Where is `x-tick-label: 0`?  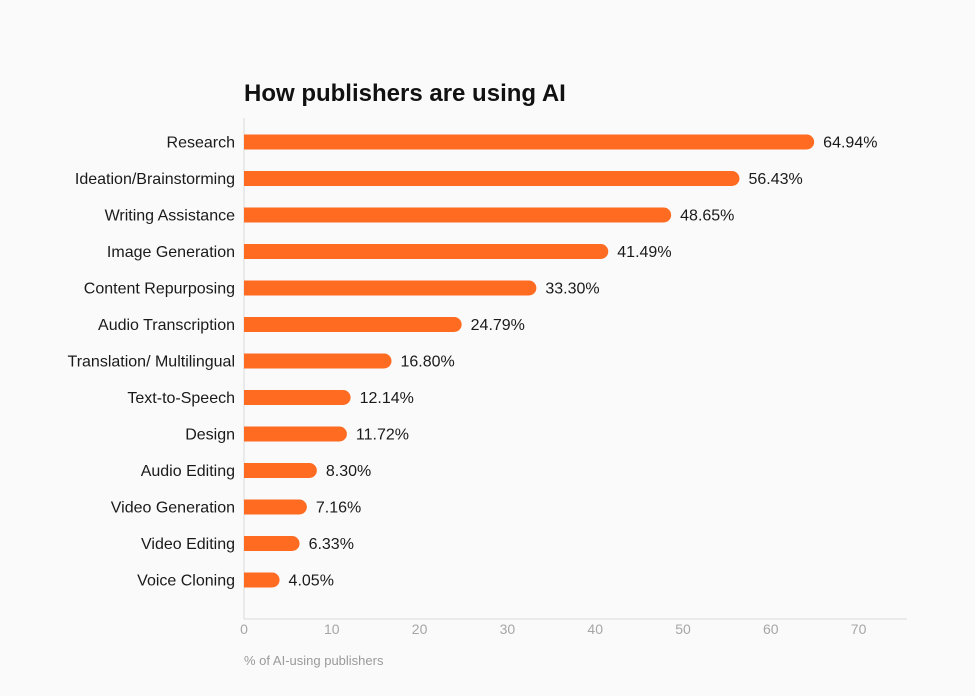 x-tick-label: 0 is located at coordinates (244, 629).